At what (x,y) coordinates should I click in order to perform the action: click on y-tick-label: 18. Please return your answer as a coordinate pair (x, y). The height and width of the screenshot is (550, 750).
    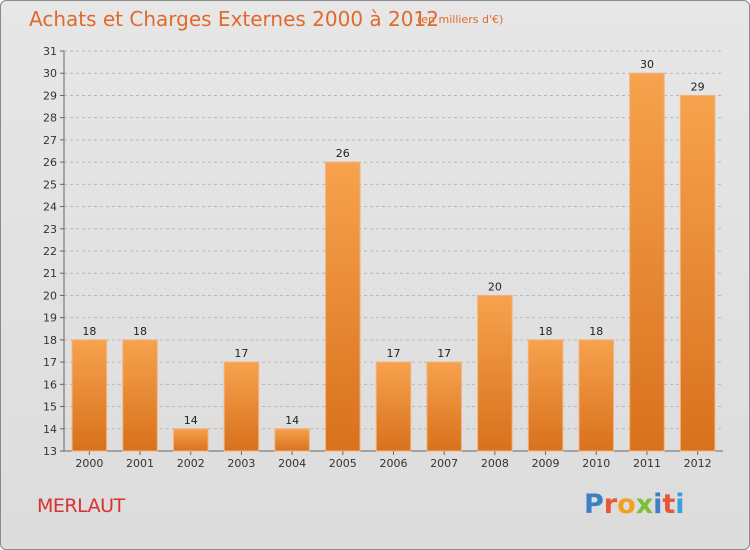
    Looking at the image, I should click on (50, 340).